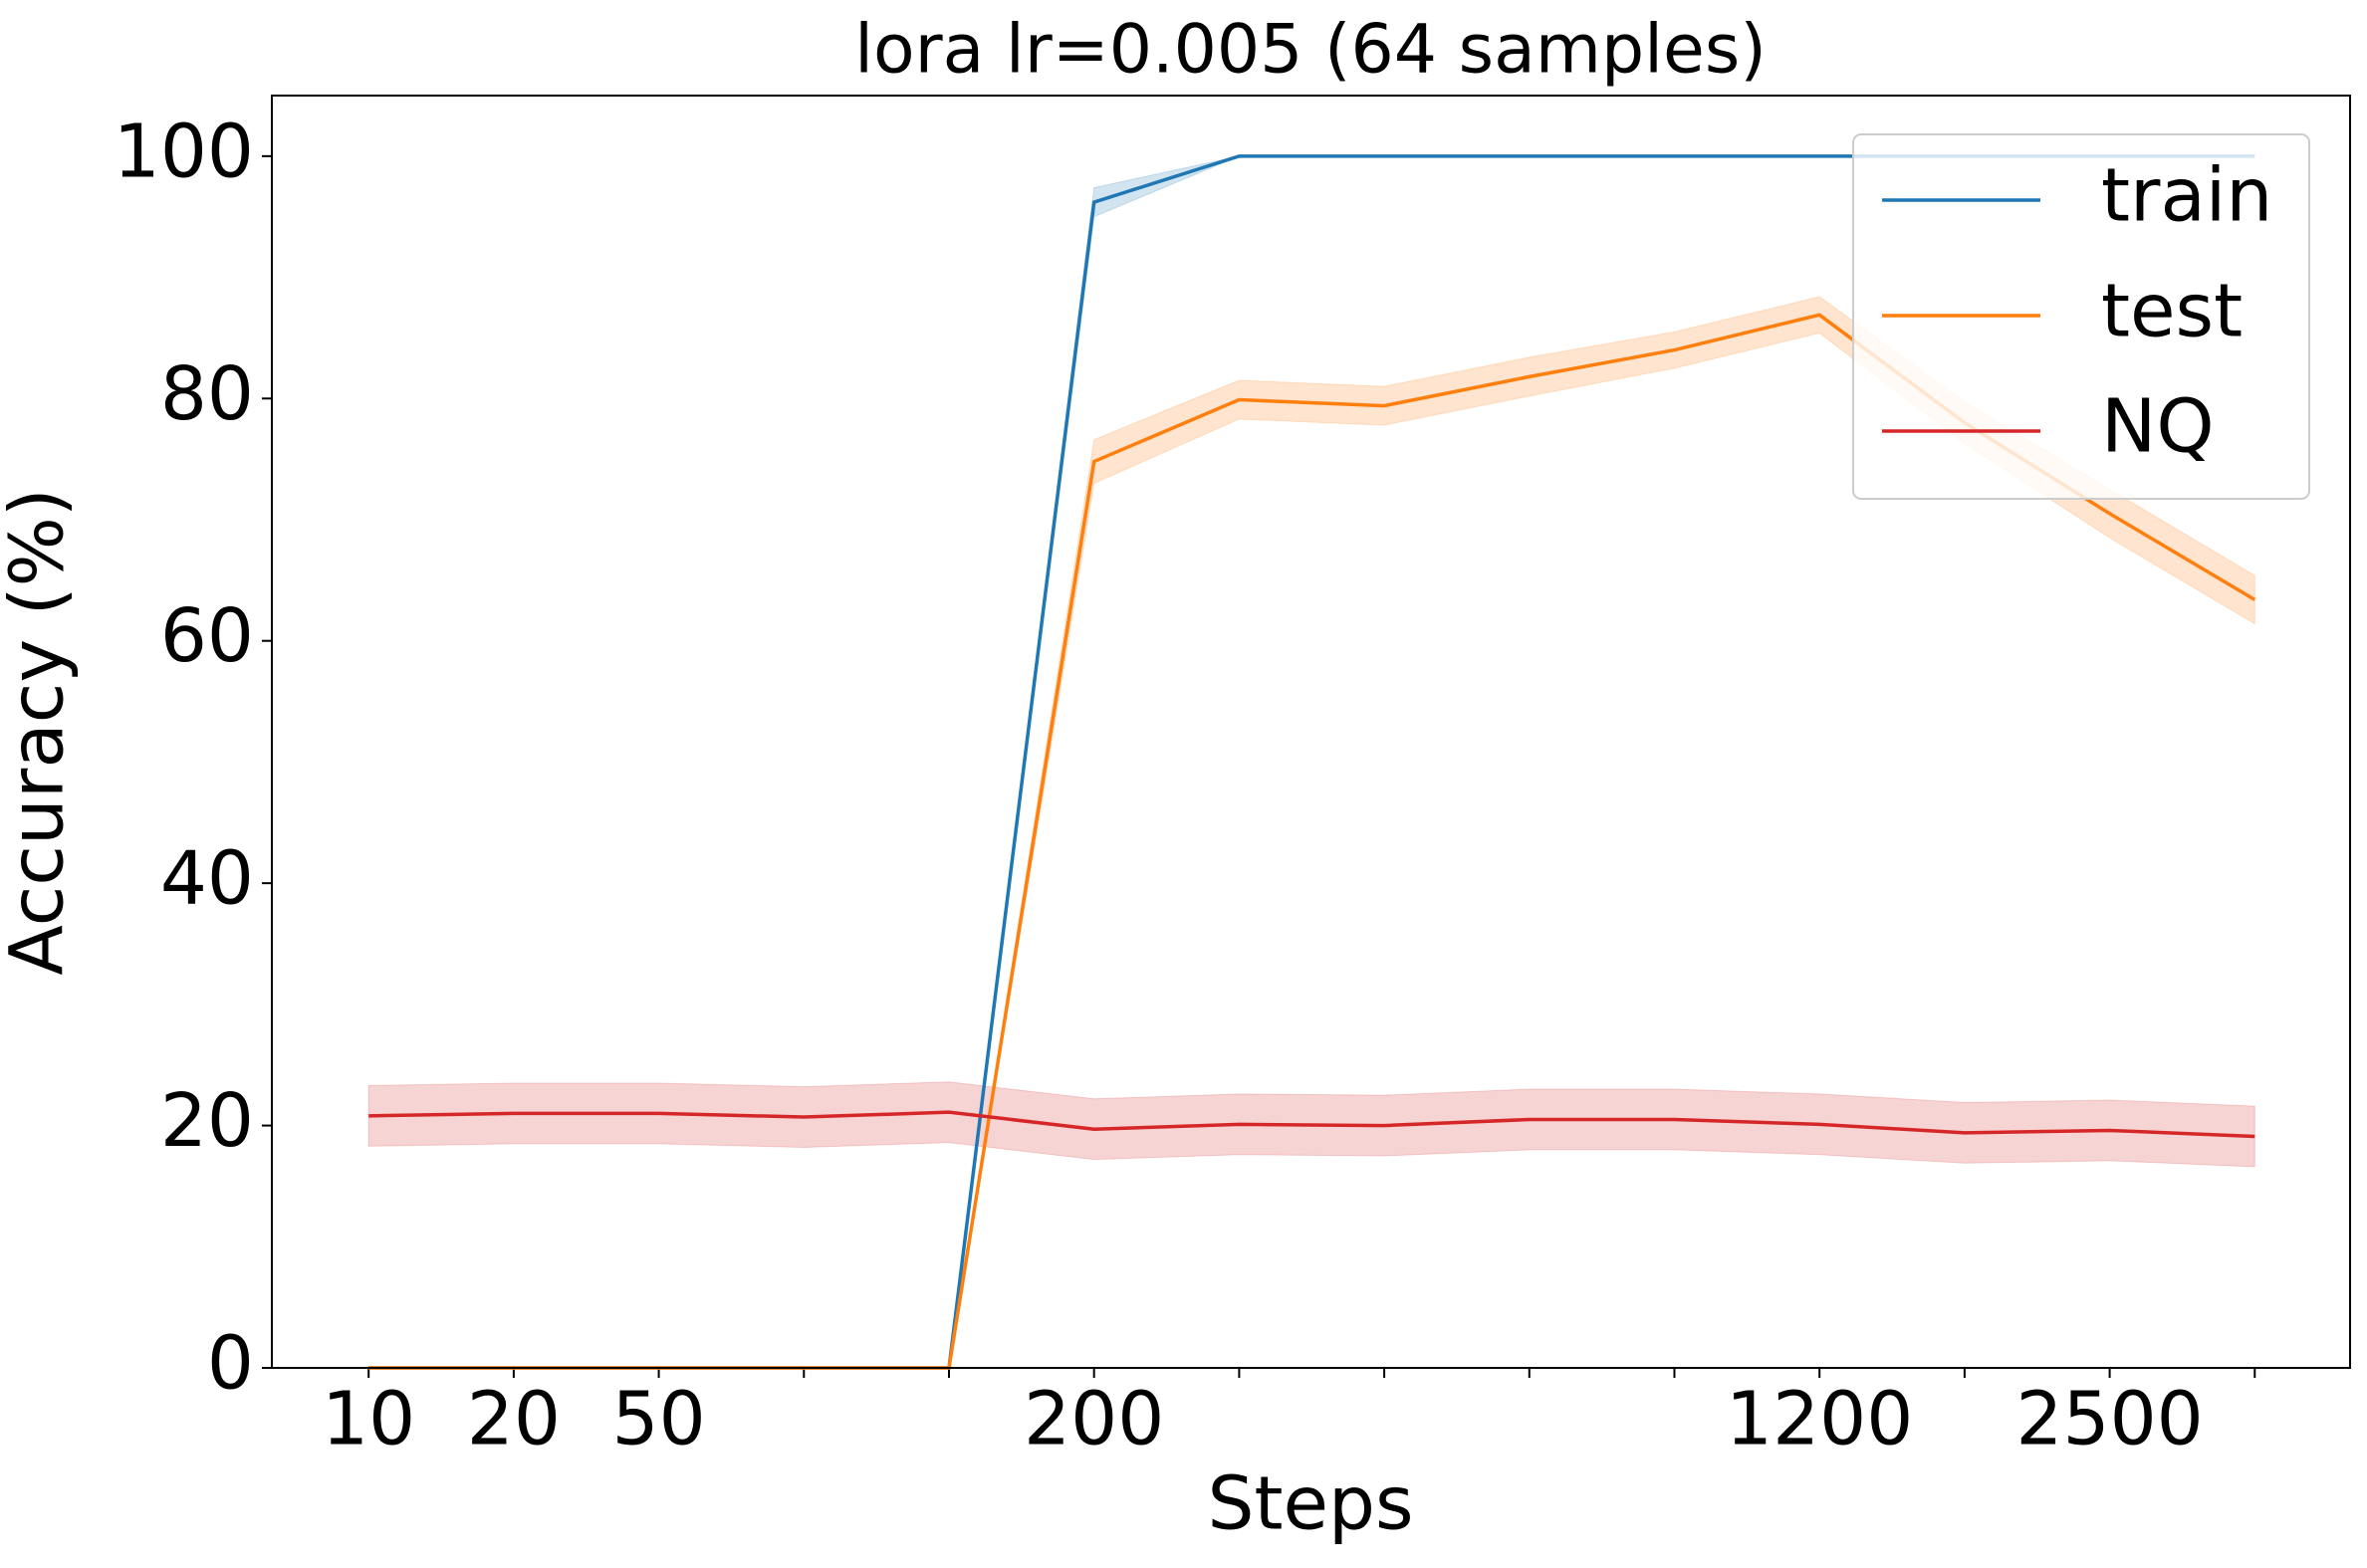  Describe the element at coordinates (2186, 196) in the screenshot. I see `legend-label: train` at that location.